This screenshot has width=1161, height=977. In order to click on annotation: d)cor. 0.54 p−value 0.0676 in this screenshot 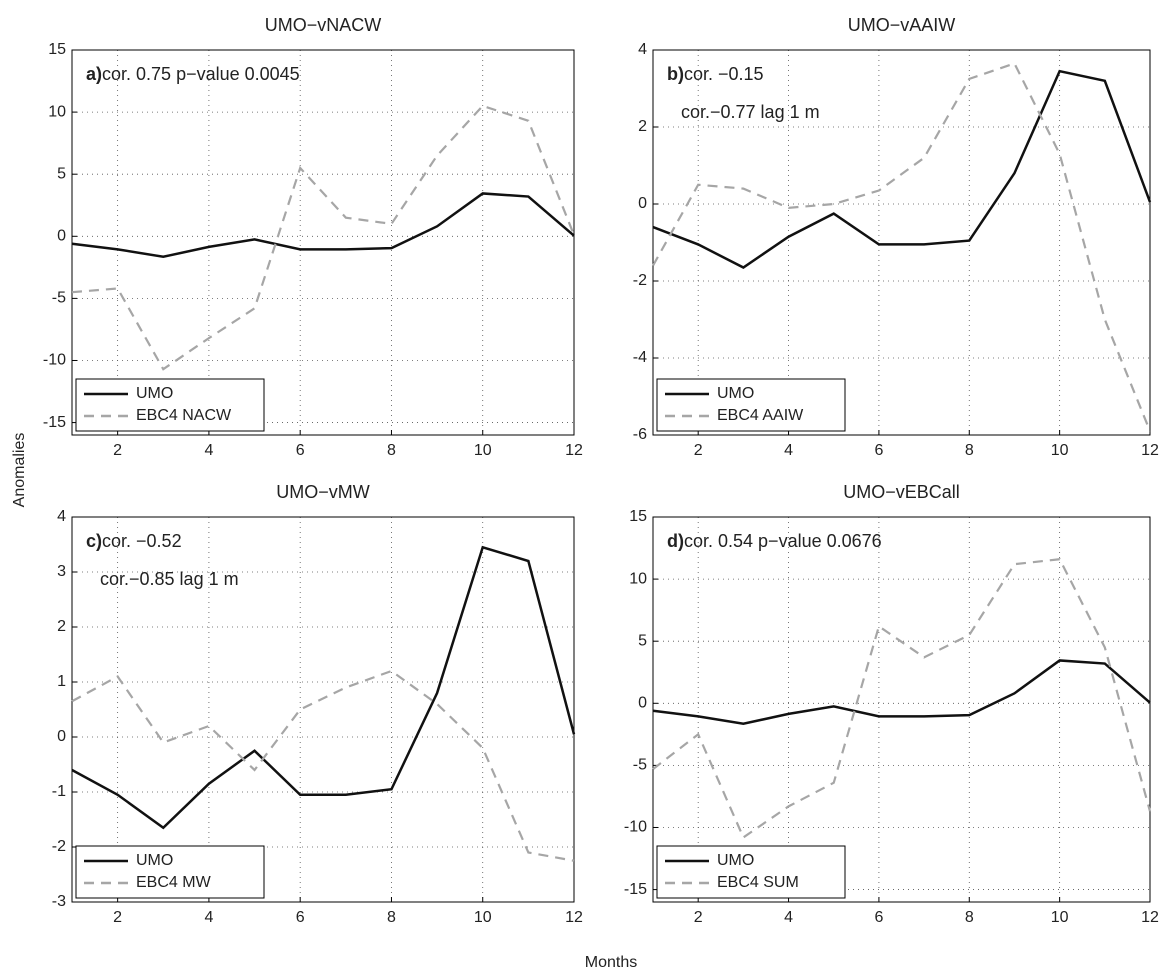, I will do `click(774, 541)`.